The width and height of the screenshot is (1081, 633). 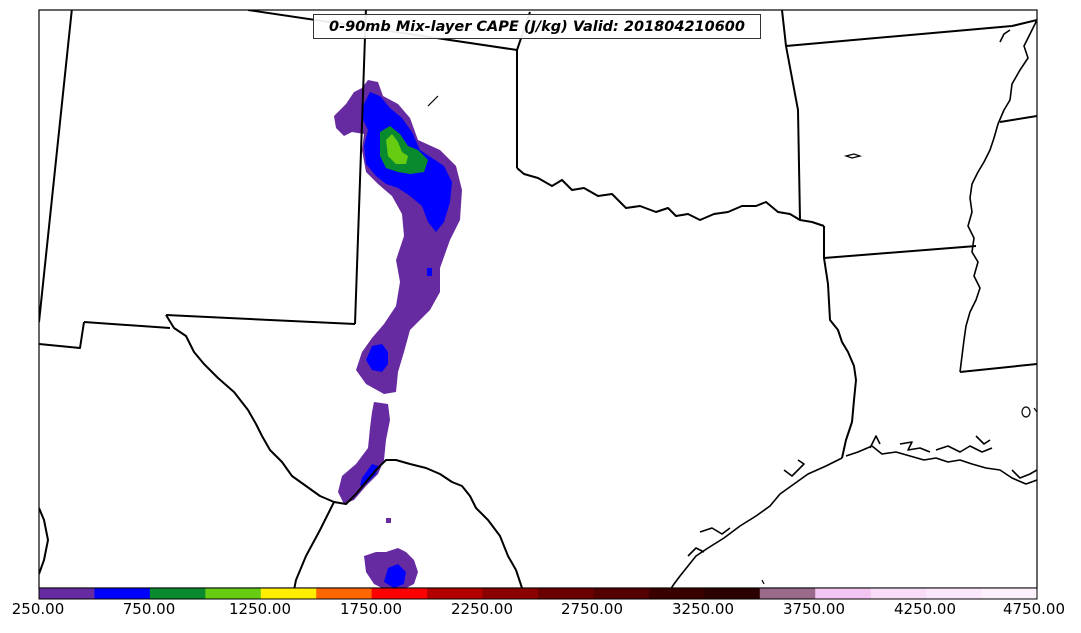 What do you see at coordinates (398, 334) in the screenshot?
I see `cape-contours` at bounding box center [398, 334].